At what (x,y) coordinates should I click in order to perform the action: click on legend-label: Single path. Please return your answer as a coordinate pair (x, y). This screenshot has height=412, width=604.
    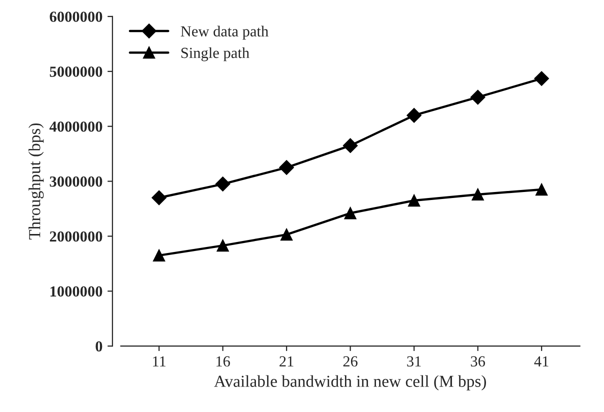
    Looking at the image, I should click on (215, 54).